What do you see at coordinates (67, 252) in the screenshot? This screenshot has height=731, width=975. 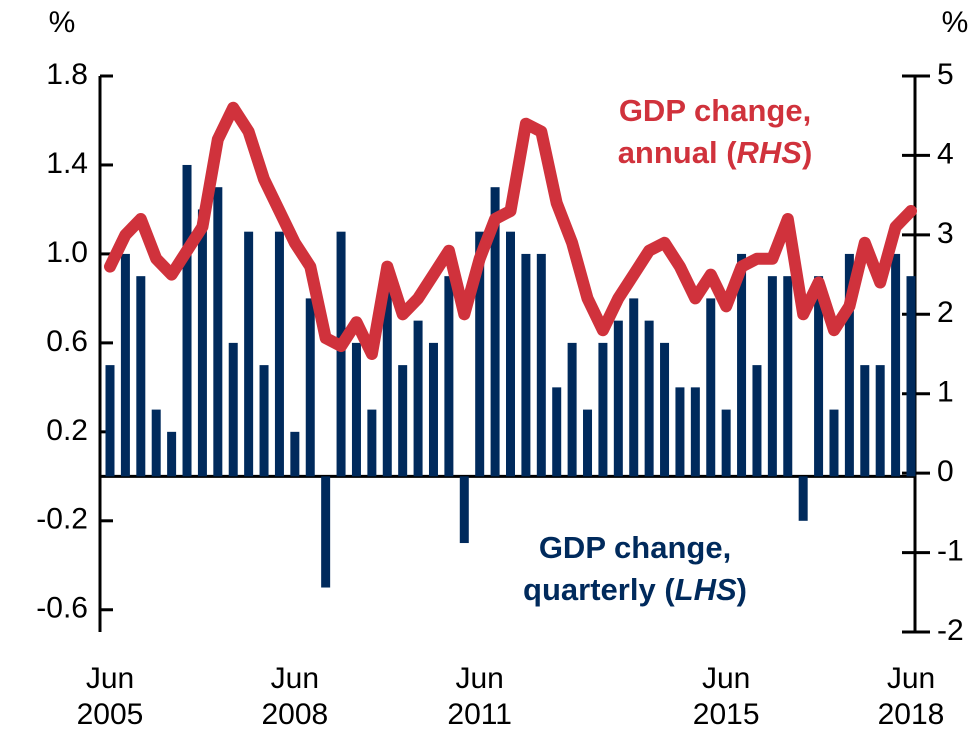 I see `y-tick-label: 1.0` at bounding box center [67, 252].